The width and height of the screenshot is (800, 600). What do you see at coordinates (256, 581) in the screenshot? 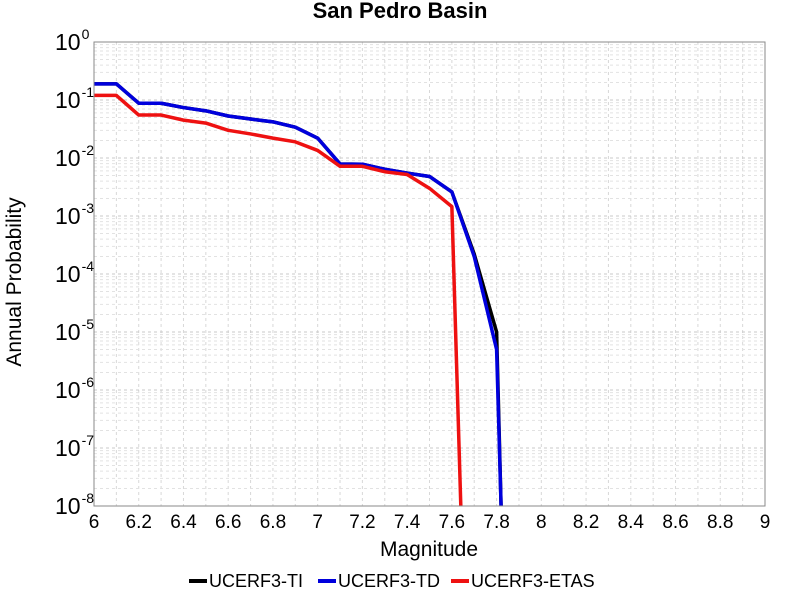
I see `legend-label: UCERF3-TI` at bounding box center [256, 581].